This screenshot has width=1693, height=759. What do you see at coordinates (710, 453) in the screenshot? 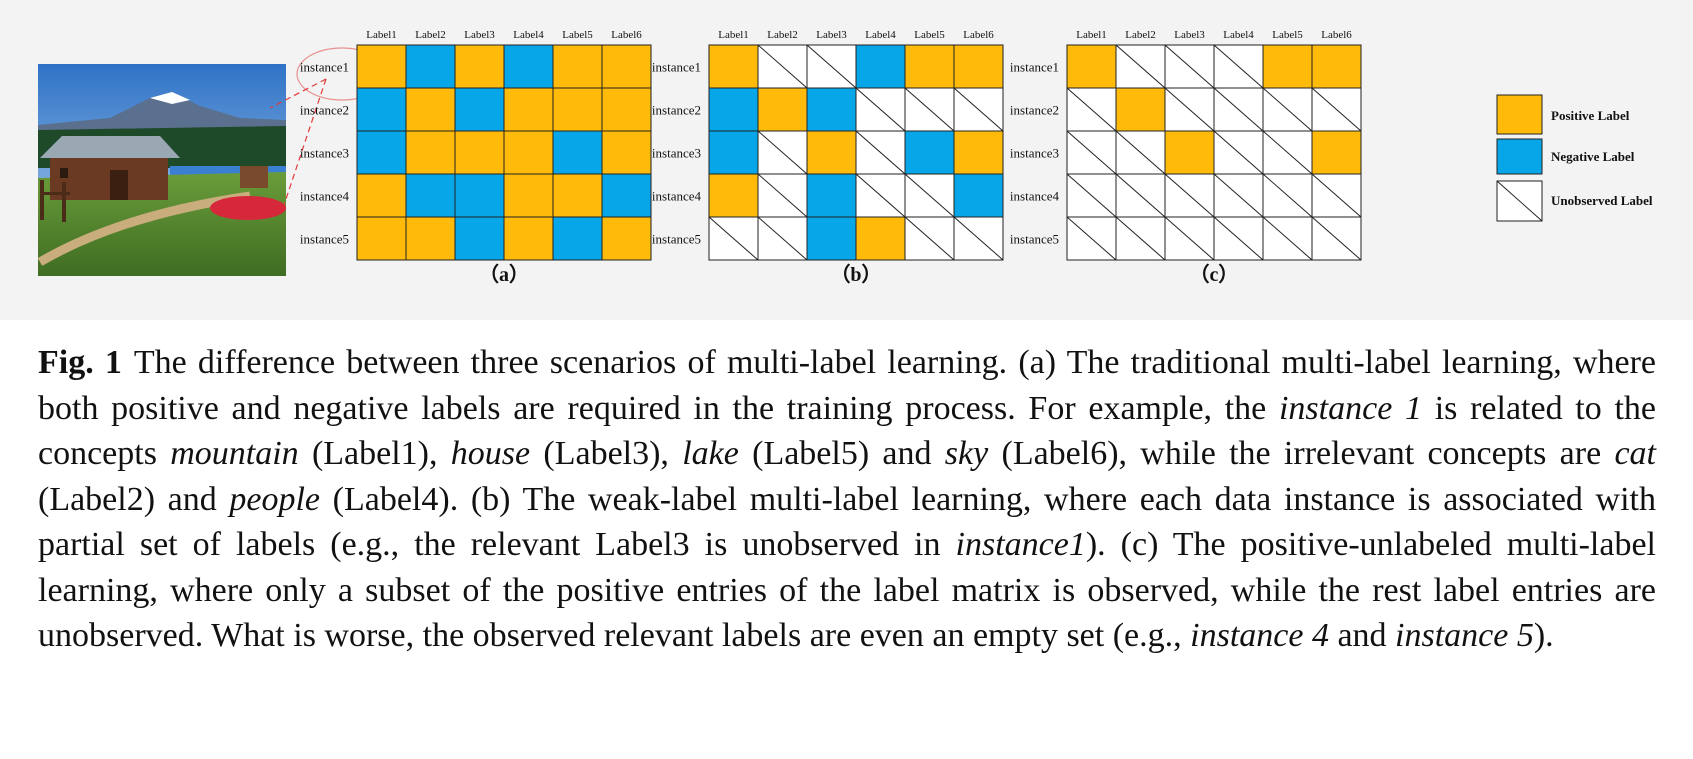
I see `caption-italic-term: lake` at bounding box center [710, 453].